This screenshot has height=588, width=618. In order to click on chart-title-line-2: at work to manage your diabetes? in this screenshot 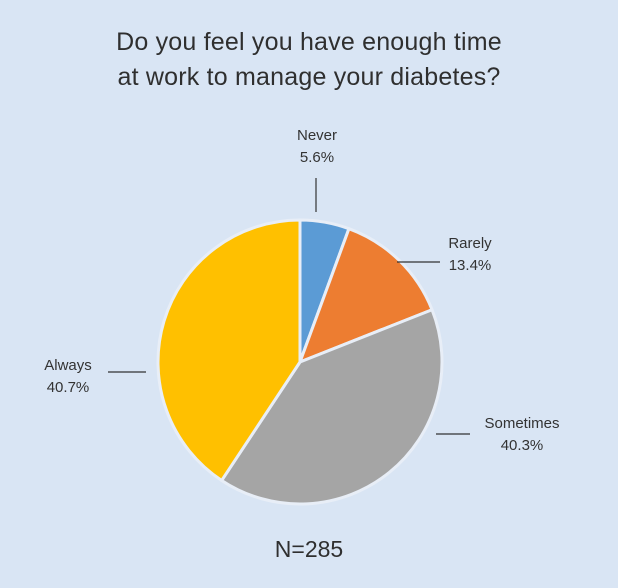, I will do `click(309, 77)`.